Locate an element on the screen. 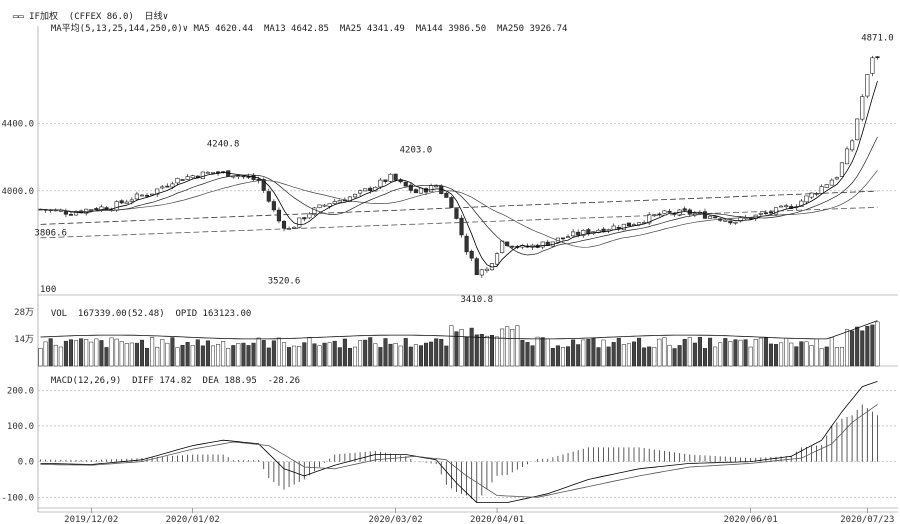 This screenshot has width=900, height=524. macd-tick-label: 200.0 is located at coordinates (20, 391).